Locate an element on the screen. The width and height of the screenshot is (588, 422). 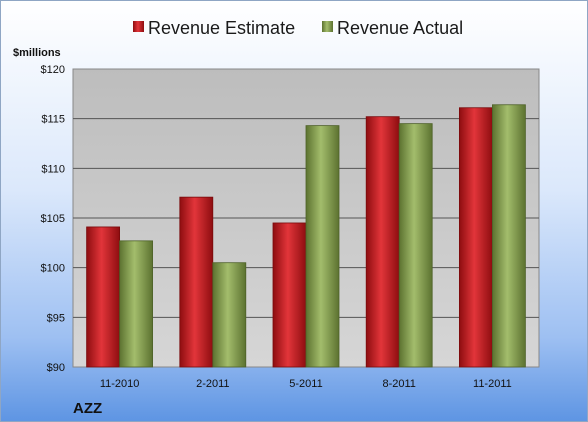
x-axis-ticks: 11-2010 2-2011 5-2011 8-2011 11-2011 is located at coordinates (306, 384).